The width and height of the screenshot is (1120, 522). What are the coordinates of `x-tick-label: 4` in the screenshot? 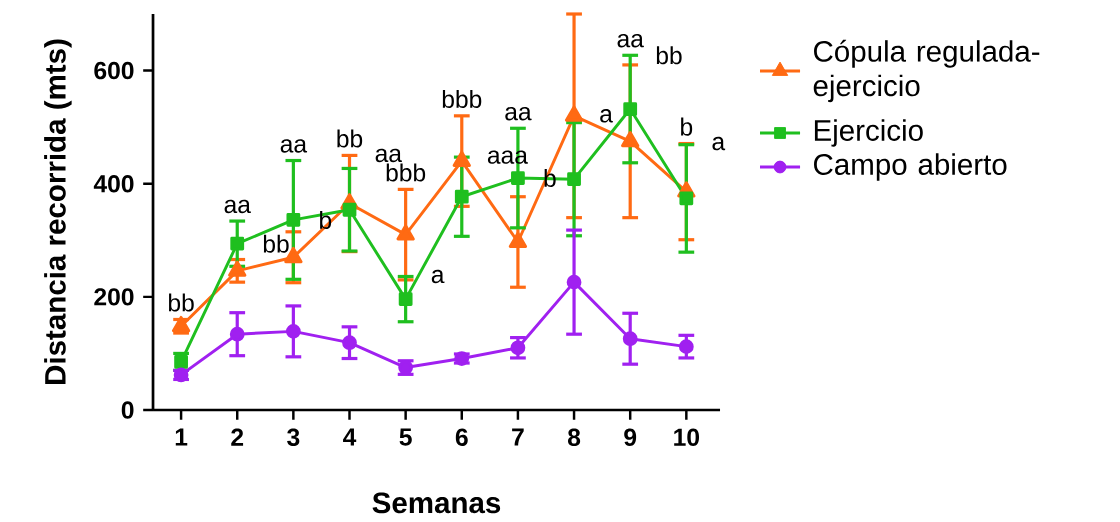 It's located at (350, 437).